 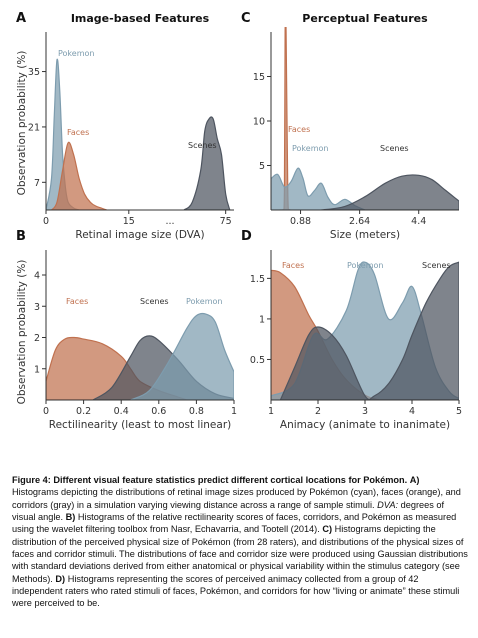 I want to click on panel-title-a: Image-based Features, so click(x=140, y=18).